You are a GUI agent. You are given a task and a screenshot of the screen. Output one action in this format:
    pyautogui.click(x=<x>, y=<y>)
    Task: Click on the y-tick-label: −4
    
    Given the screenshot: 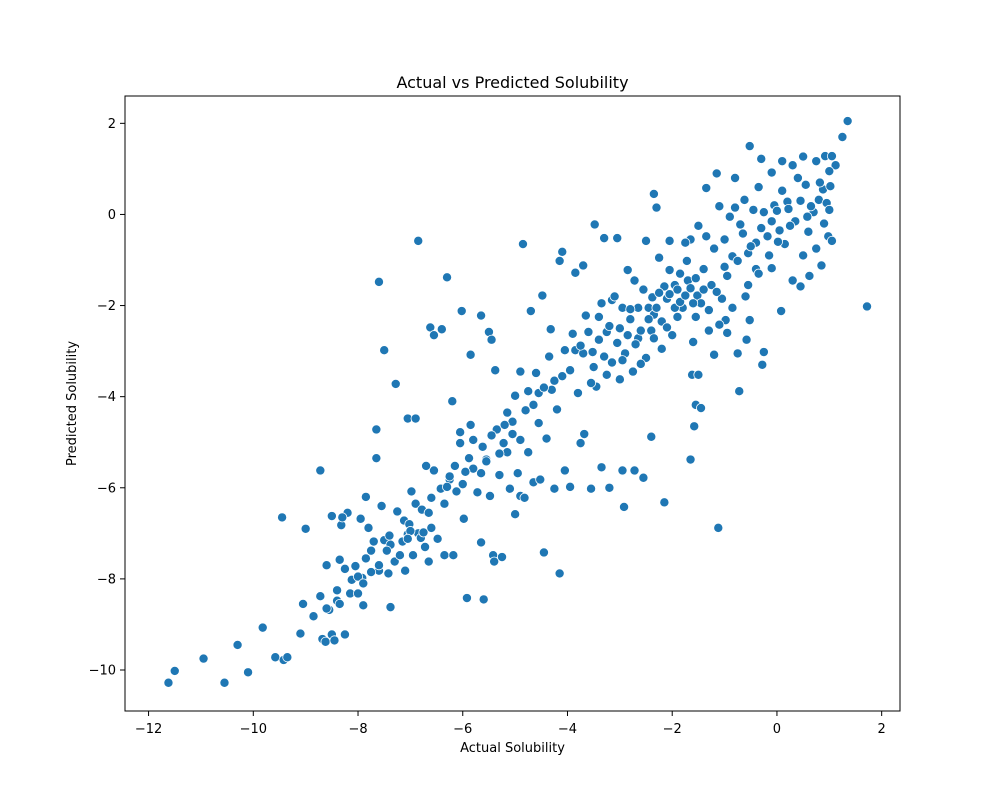 What is the action you would take?
    pyautogui.click(x=106, y=397)
    